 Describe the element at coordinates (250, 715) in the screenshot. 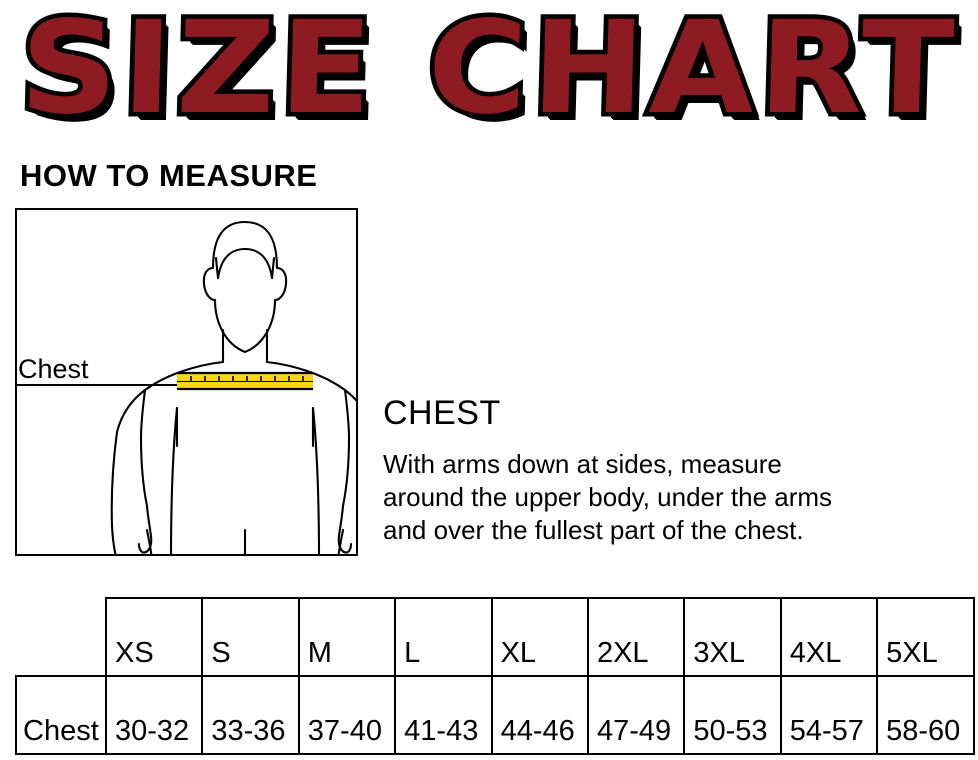

I see `table-cell-chest-s: 33-36` at that location.